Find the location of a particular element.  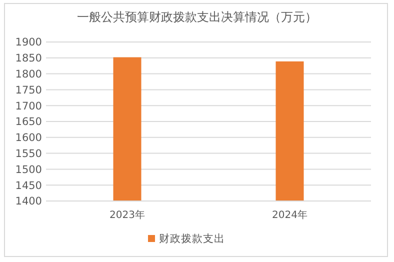

chart-title: 一般公共预算财政拨款支出决算情况（万元） is located at coordinates (197, 17).